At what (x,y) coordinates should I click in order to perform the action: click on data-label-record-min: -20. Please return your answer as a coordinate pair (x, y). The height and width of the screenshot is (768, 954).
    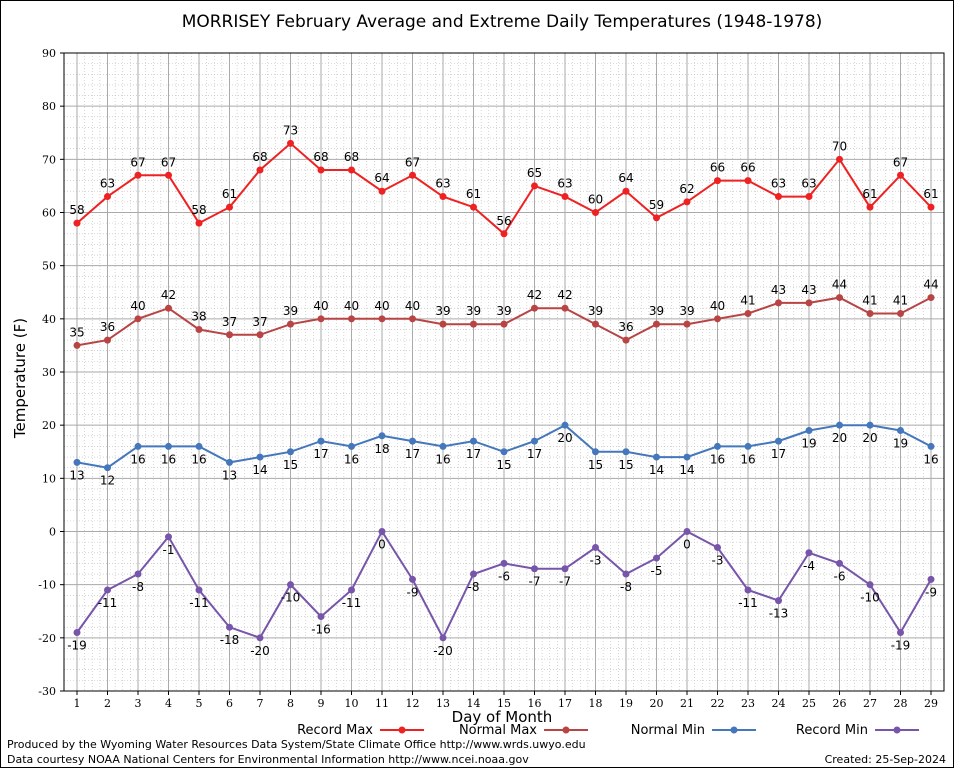
    Looking at the image, I should click on (443, 651).